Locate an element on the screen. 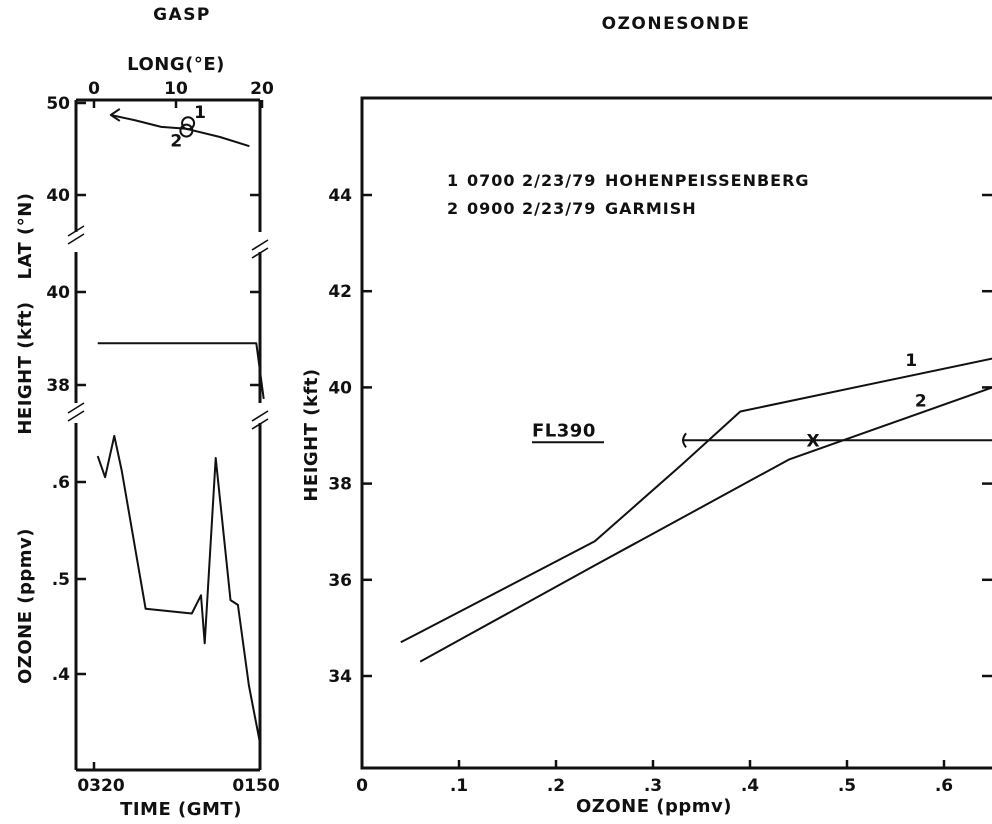  station-label: 1 is located at coordinates (200, 113).